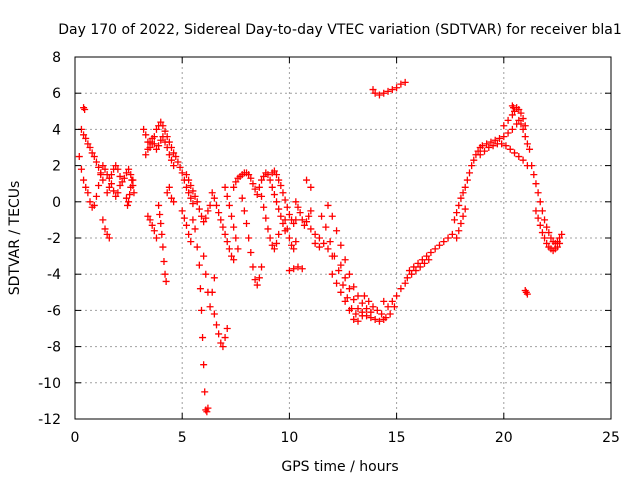 This screenshot has height=480, width=640. Describe the element at coordinates (339, 467) in the screenshot. I see `x-axis-label: GPS time / hours` at that location.